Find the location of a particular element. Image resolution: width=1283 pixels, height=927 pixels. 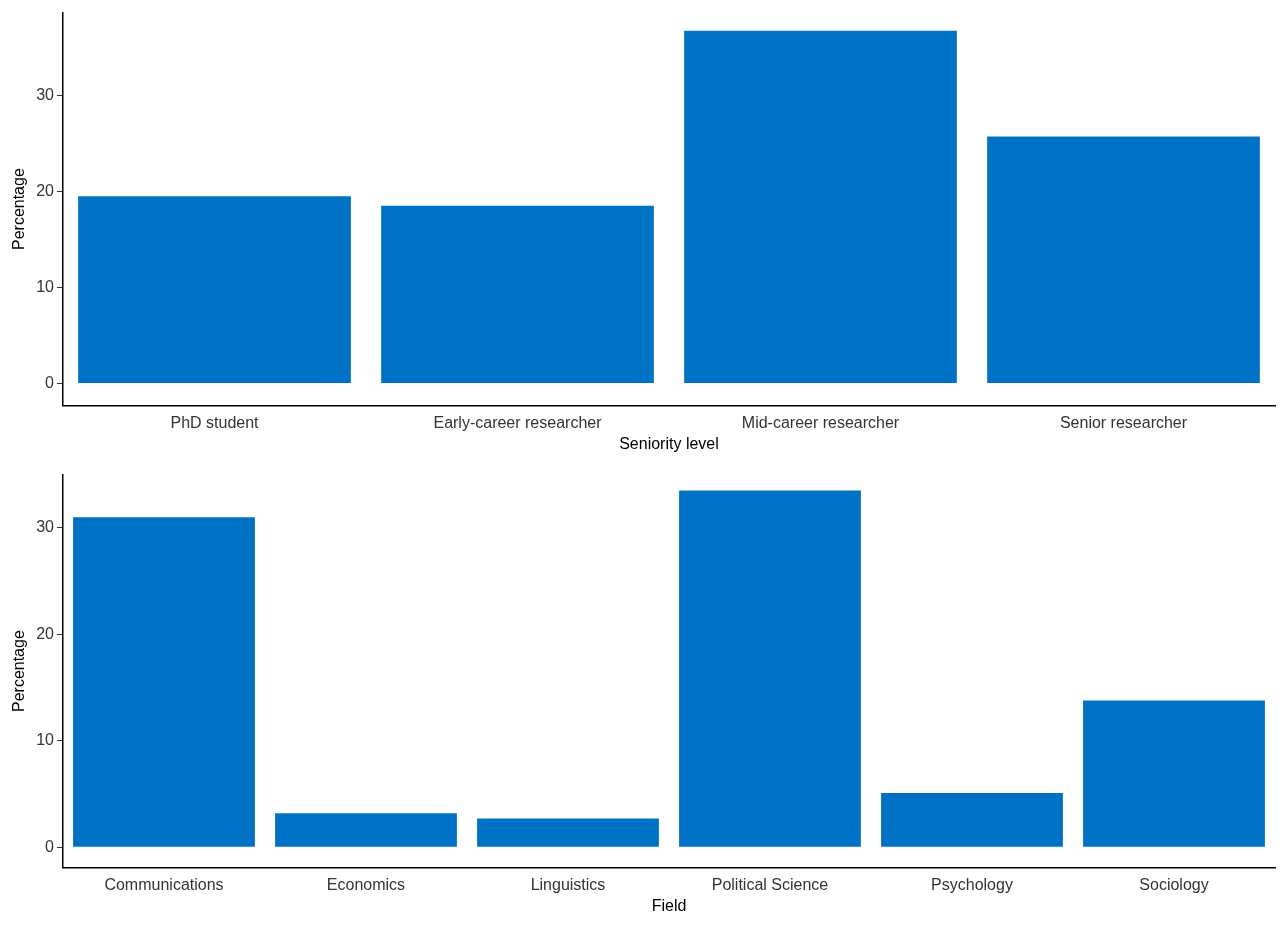

x-tick-label: Psychology is located at coordinates (972, 884).